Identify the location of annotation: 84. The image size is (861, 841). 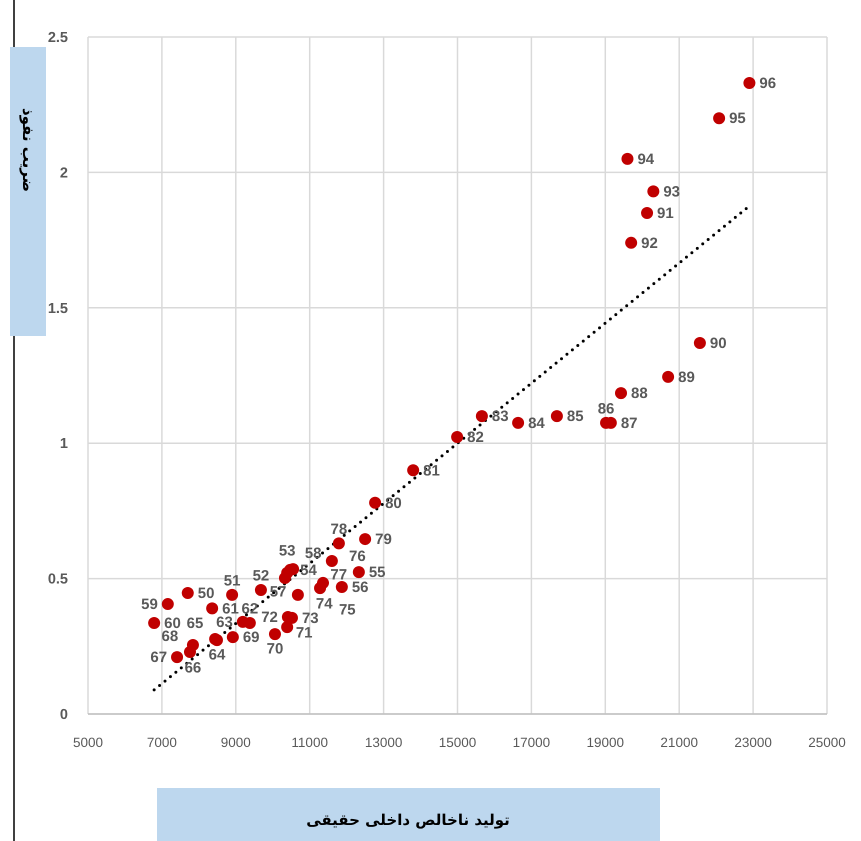
(537, 423).